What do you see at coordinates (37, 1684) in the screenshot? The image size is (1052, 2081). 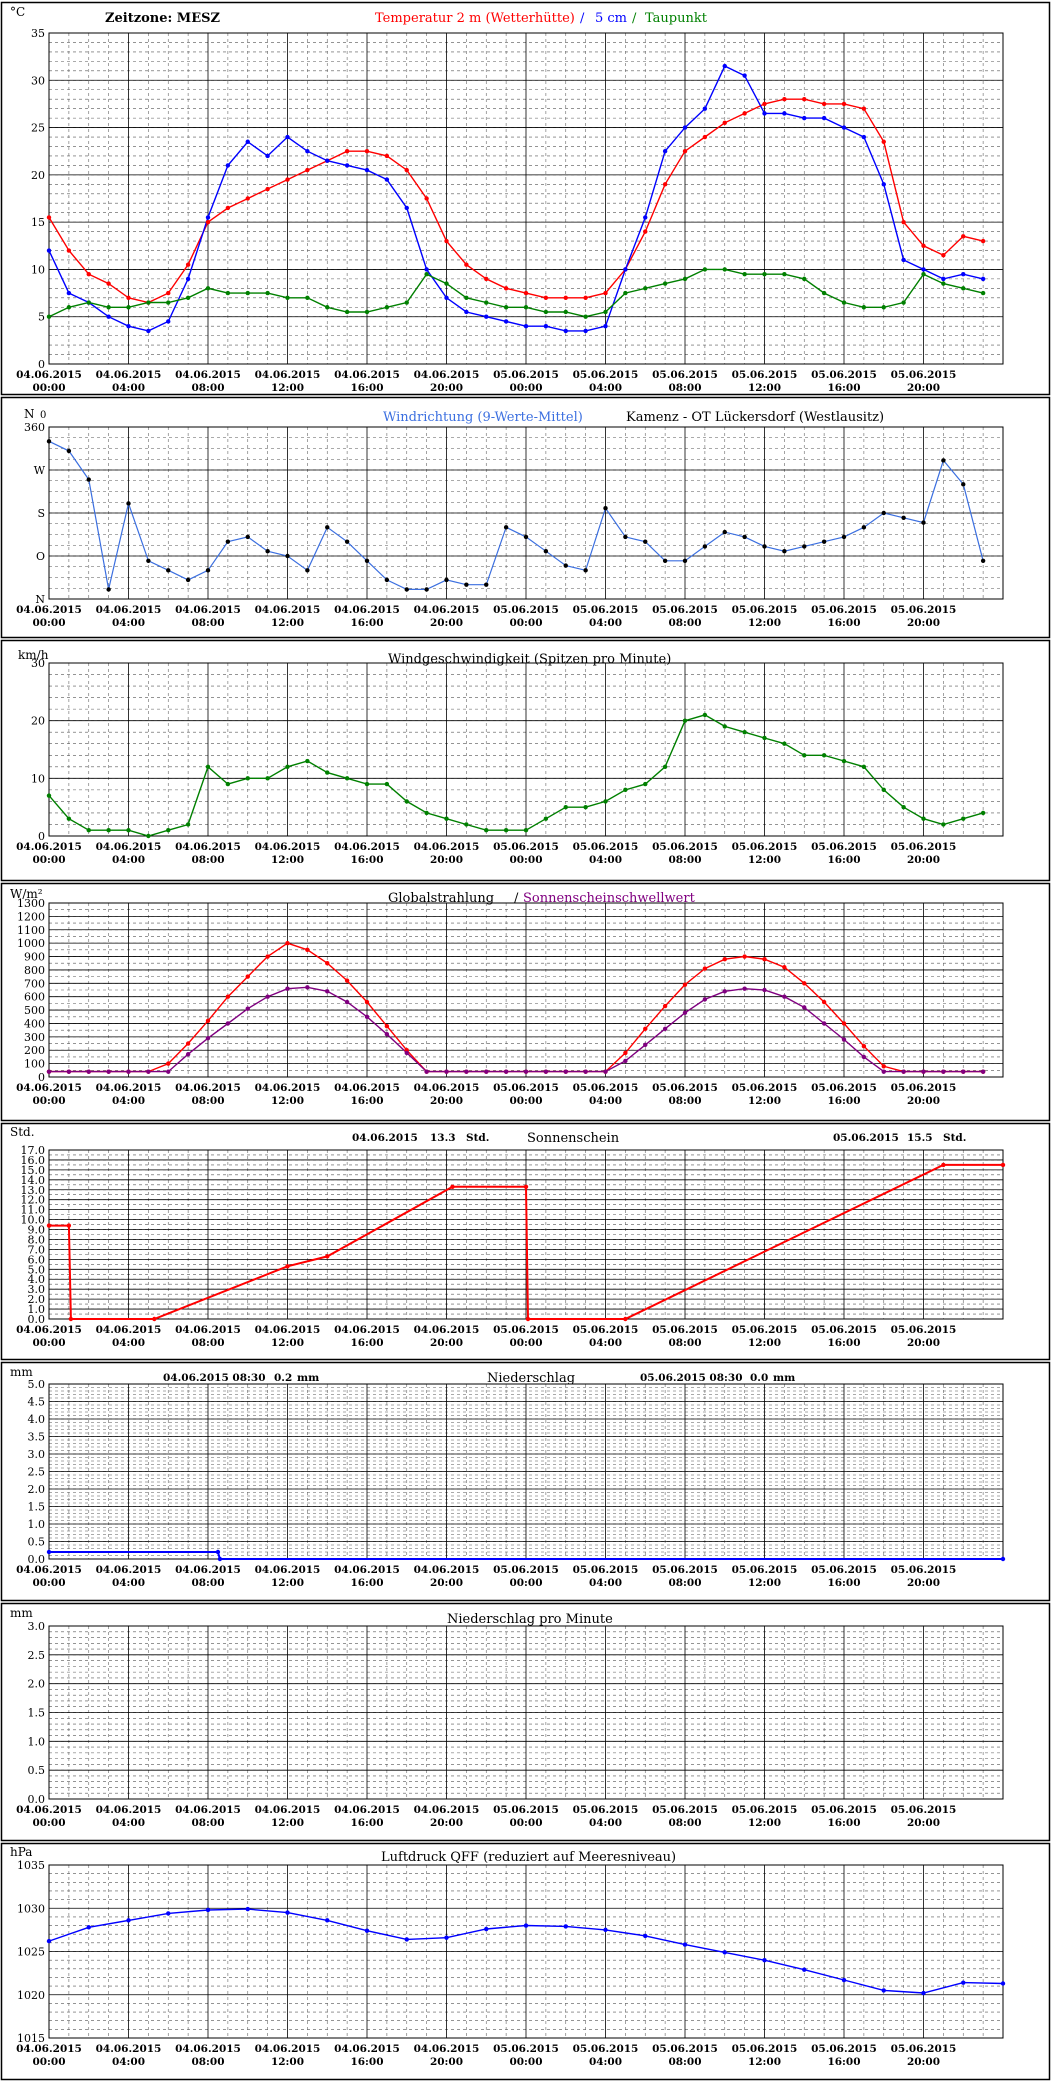 I see `y-tick-label: 2.0` at bounding box center [37, 1684].